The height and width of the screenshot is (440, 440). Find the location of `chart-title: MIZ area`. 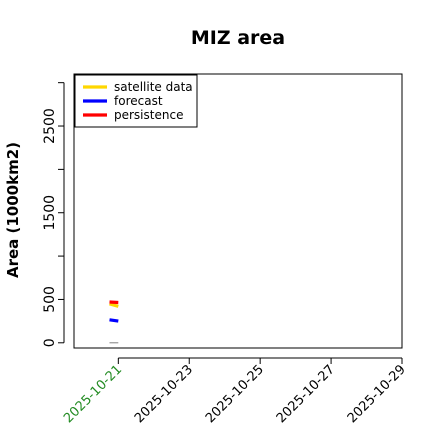

chart-title: MIZ area is located at coordinates (238, 38).